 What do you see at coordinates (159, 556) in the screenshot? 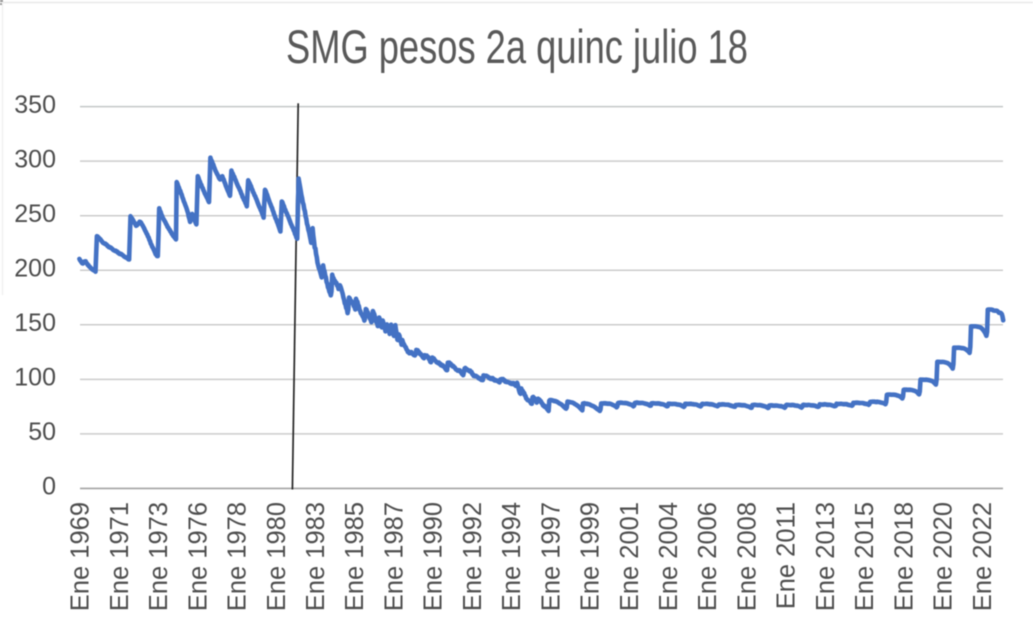
I see `svg-text: Ene 1973` at bounding box center [159, 556].